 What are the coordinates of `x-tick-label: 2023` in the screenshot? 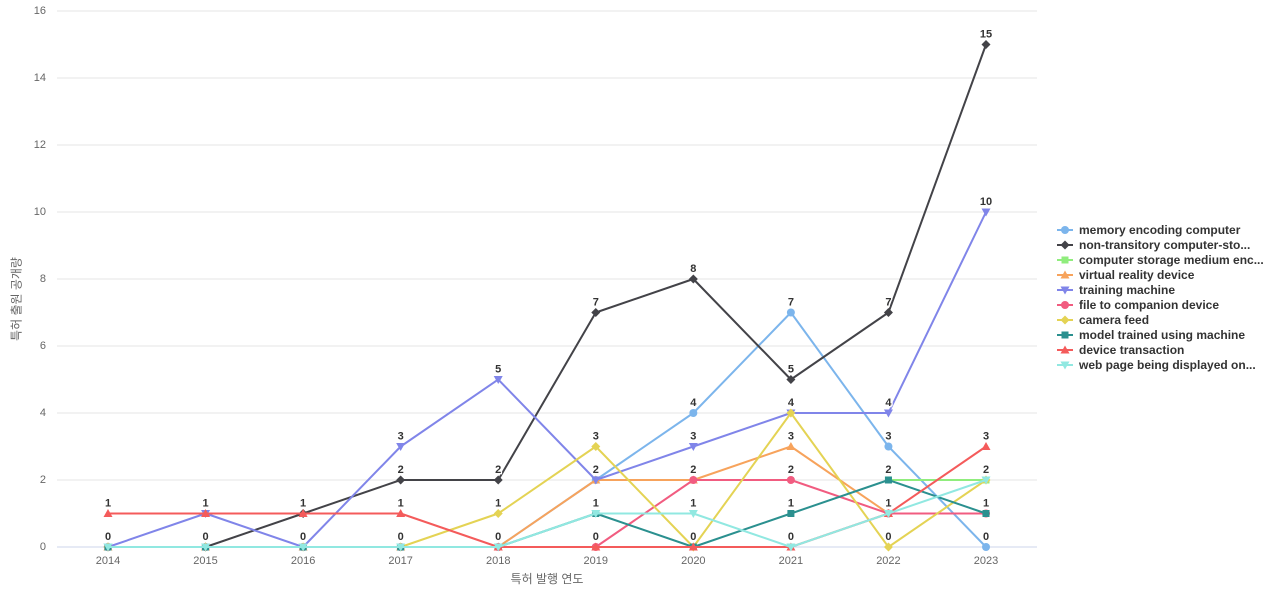 It's located at (986, 561).